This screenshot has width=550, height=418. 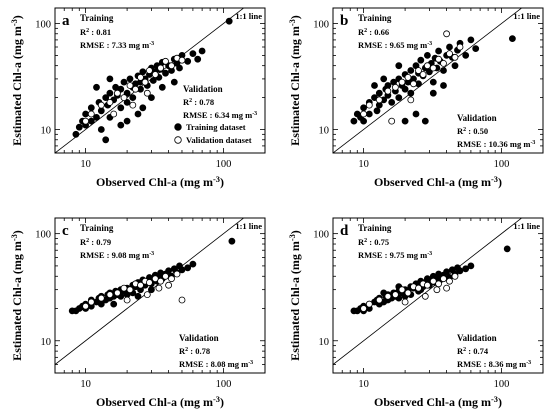 I want to click on training-annotation: Training R2 : 0.79 RMSE : 9.08 mg m-3, so click(x=117, y=241).